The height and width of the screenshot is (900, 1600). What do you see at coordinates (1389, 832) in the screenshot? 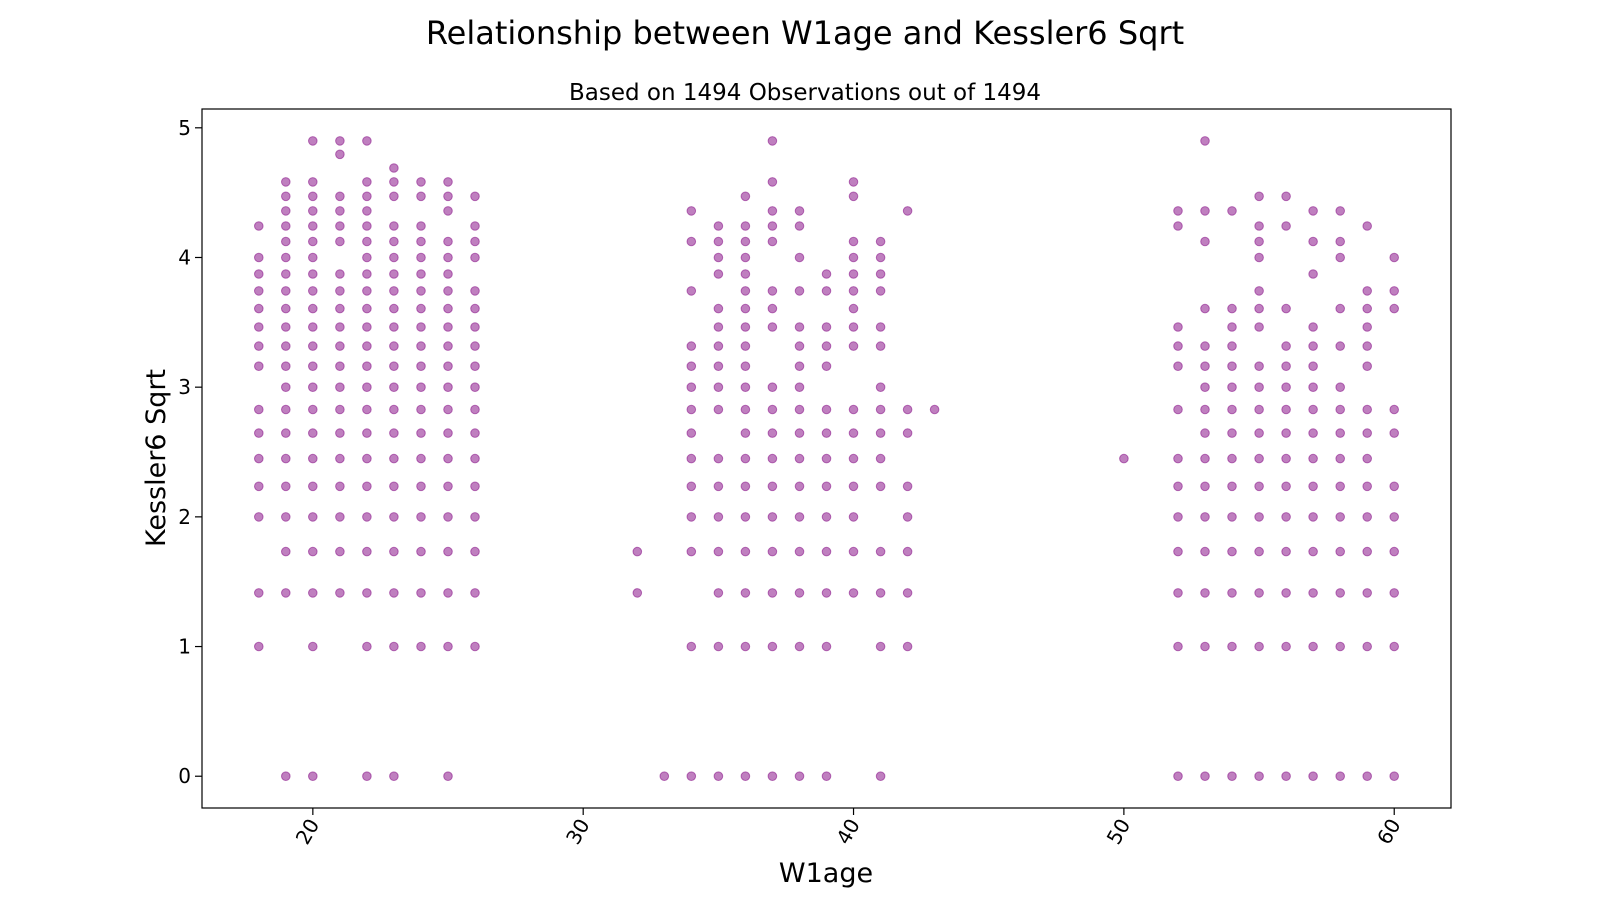
I see `x-tick-label: 60` at bounding box center [1389, 832].